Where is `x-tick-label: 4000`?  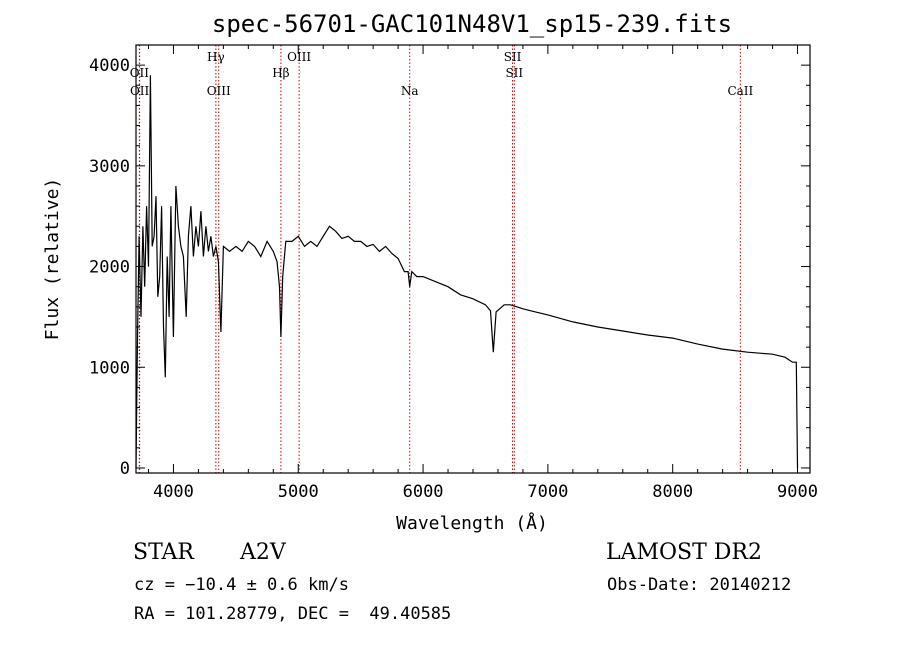
x-tick-label: 4000 is located at coordinates (173, 492).